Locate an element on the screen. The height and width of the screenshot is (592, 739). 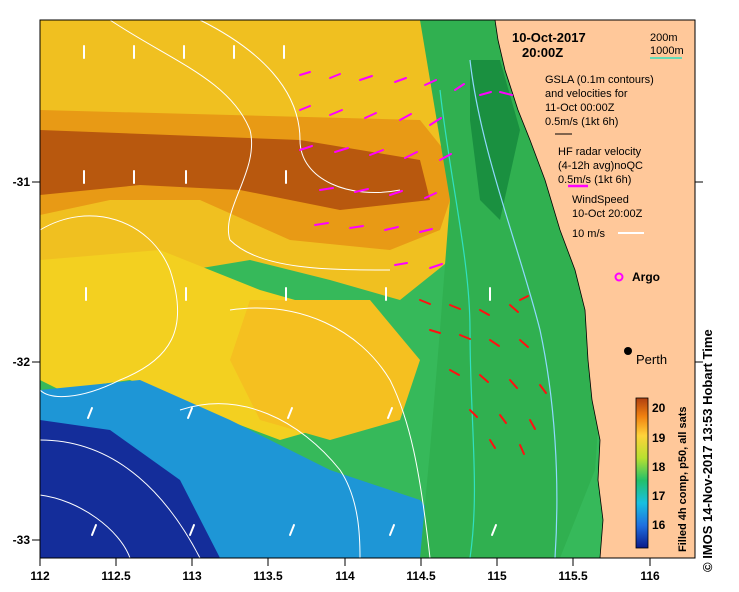
depth-contours is located at coordinates (498, 309).